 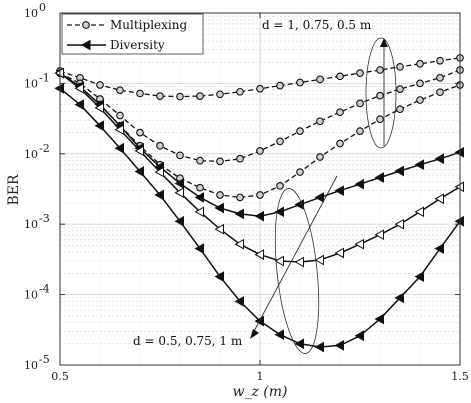 What do you see at coordinates (44, 218) in the screenshot?
I see `y-tick-exponent: -3` at bounding box center [44, 218].